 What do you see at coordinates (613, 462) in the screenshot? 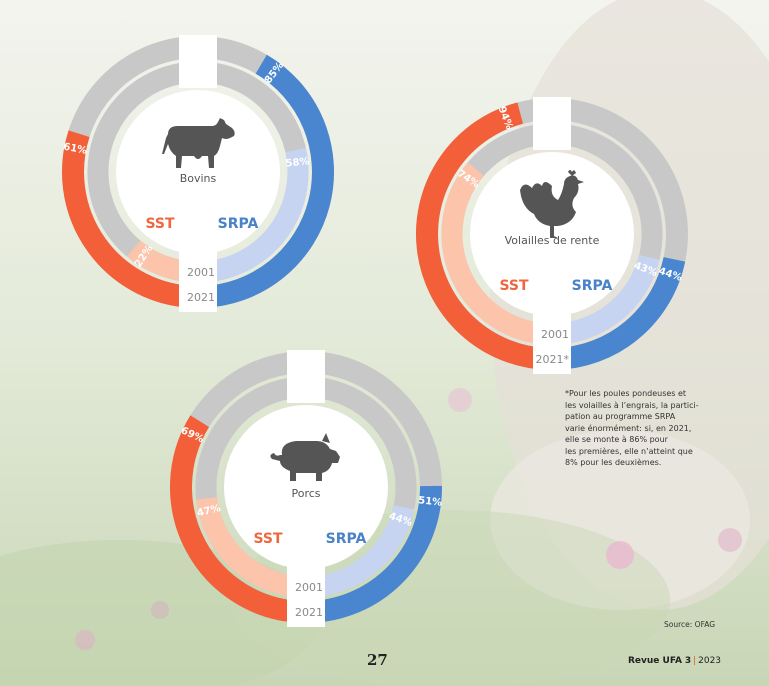
I see `footnote-line: 8% pour les deuxièmes.` at bounding box center [613, 462].